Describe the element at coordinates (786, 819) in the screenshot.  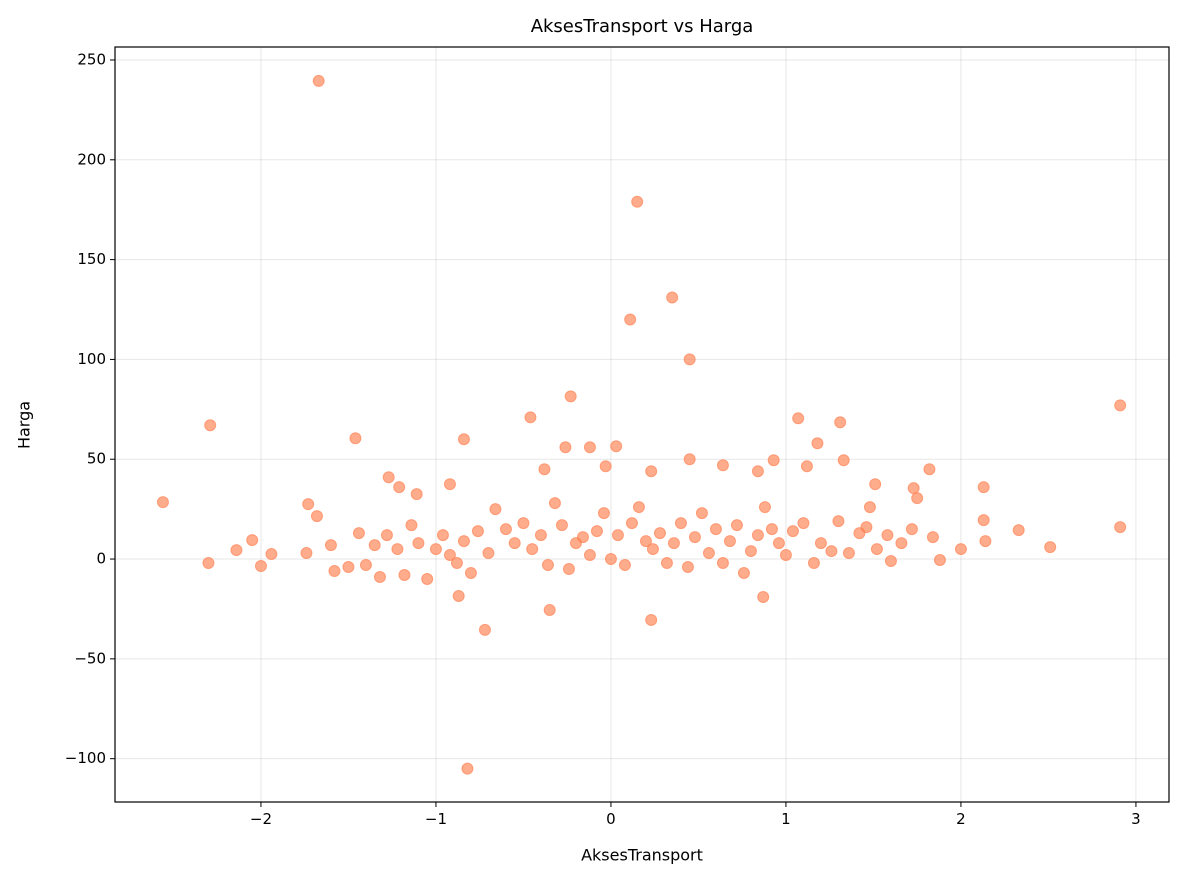
I see `x-tick-label: 1` at that location.